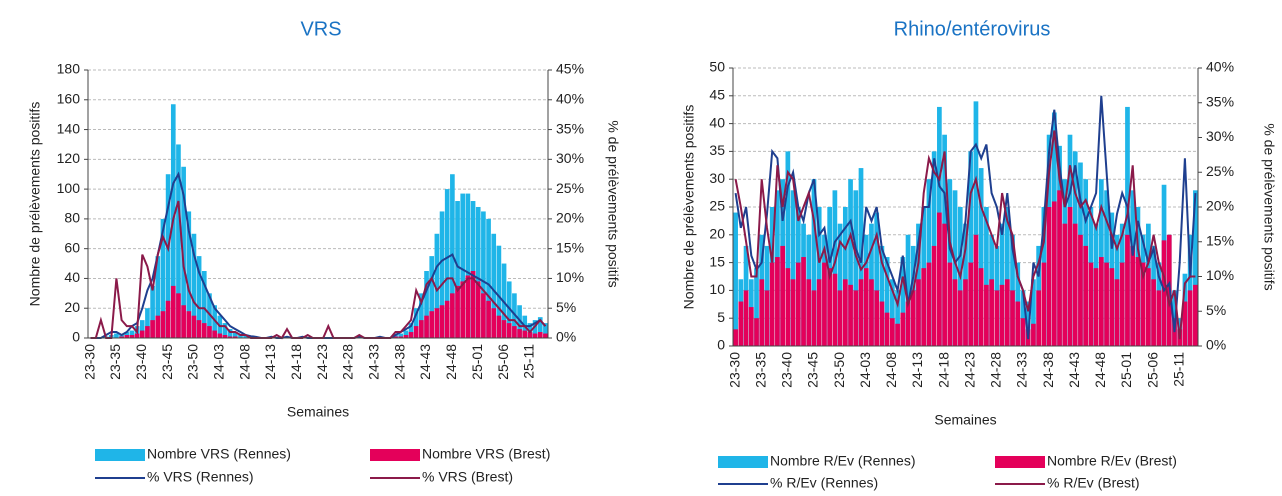 The height and width of the screenshot is (496, 1282). What do you see at coordinates (318, 412) in the screenshot?
I see `x-axis-label: Semaines` at bounding box center [318, 412].